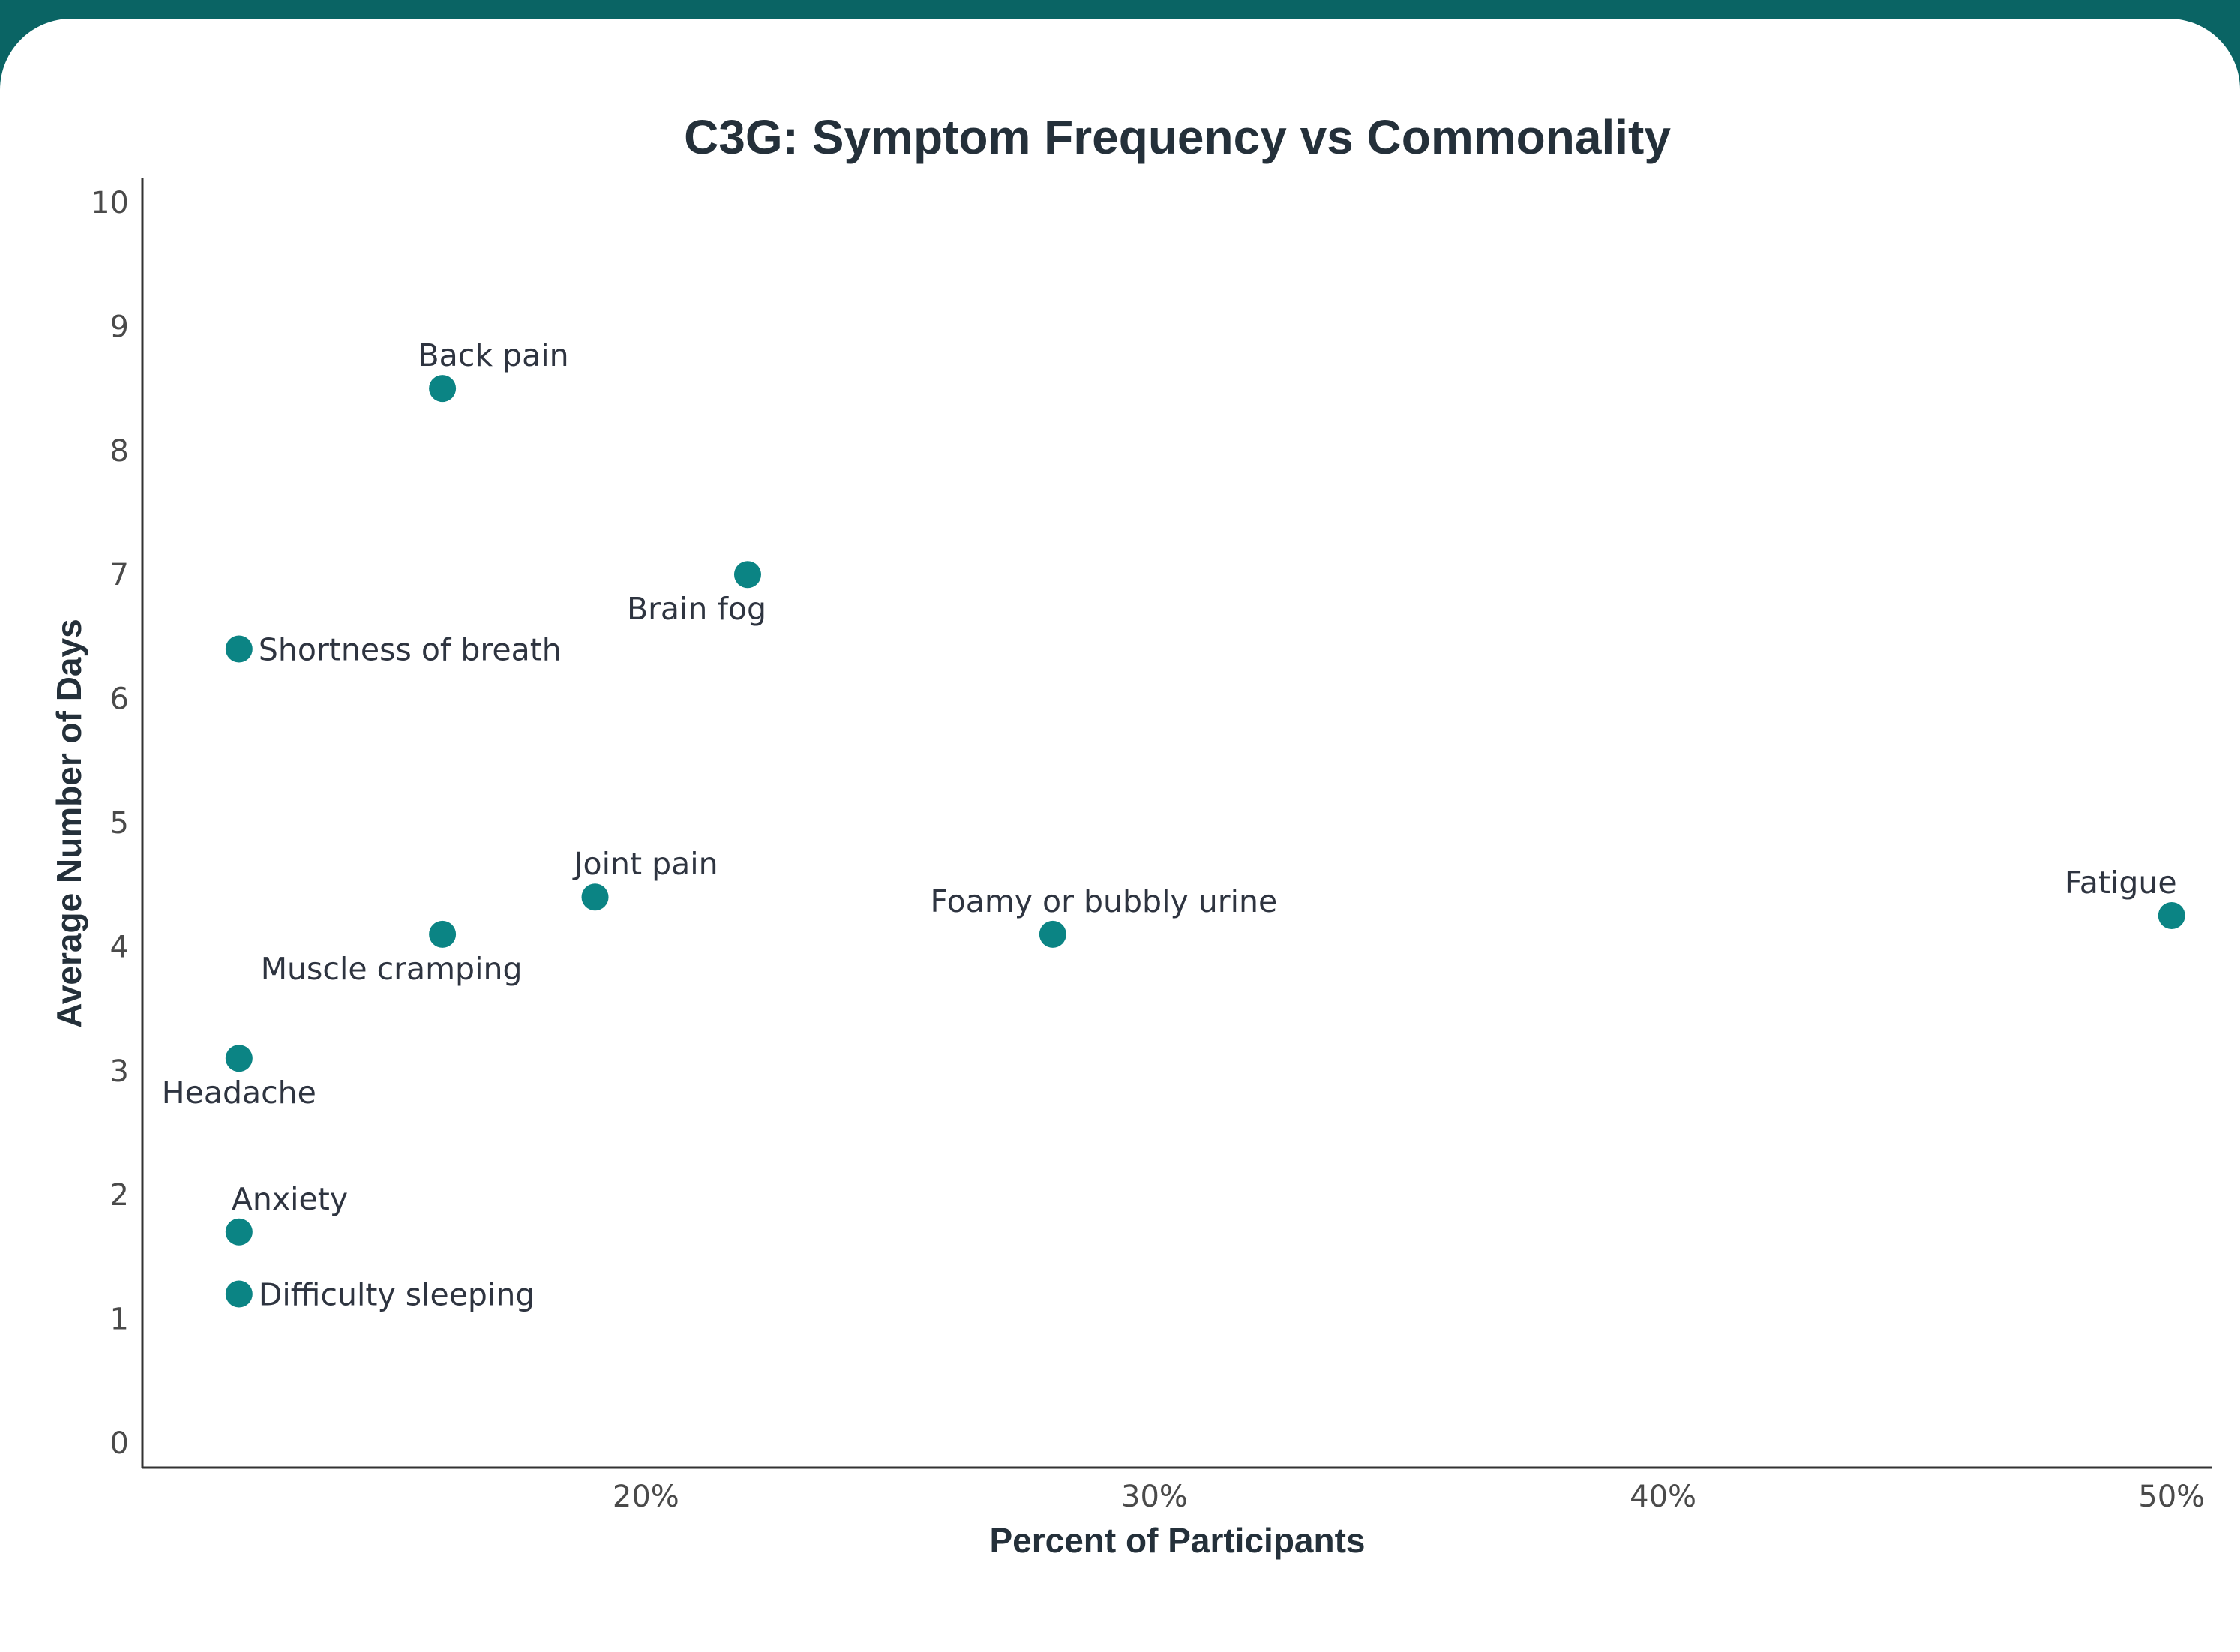 This screenshot has height=1652, width=2240. I want to click on x-tick-label: 30%, so click(1154, 1497).